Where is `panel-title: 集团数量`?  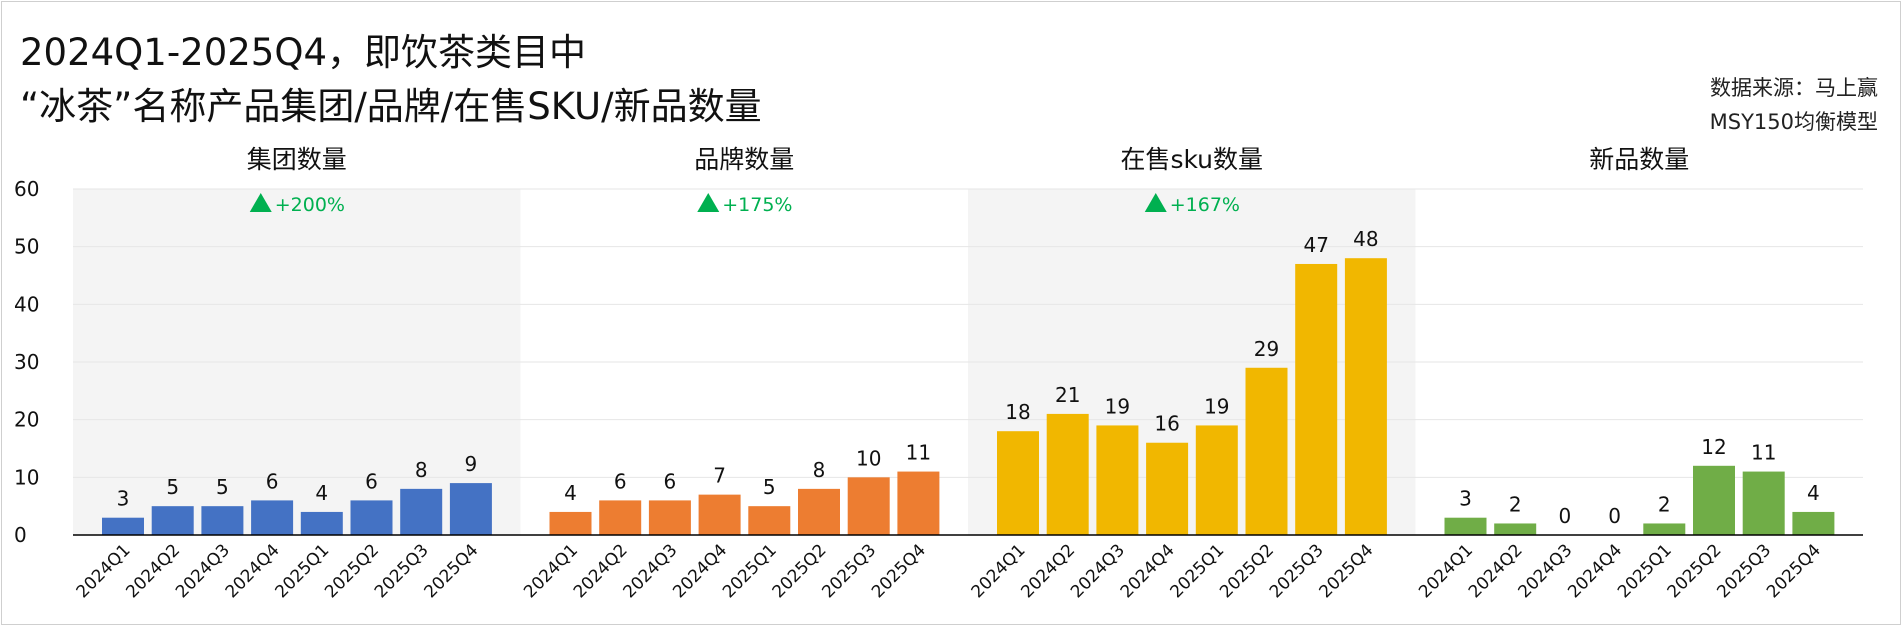 panel-title: 集团数量 is located at coordinates (297, 159).